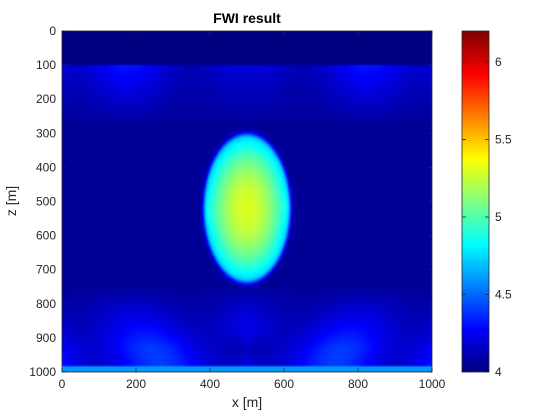  Describe the element at coordinates (358, 384) in the screenshot. I see `x-tick-label: 800` at that location.